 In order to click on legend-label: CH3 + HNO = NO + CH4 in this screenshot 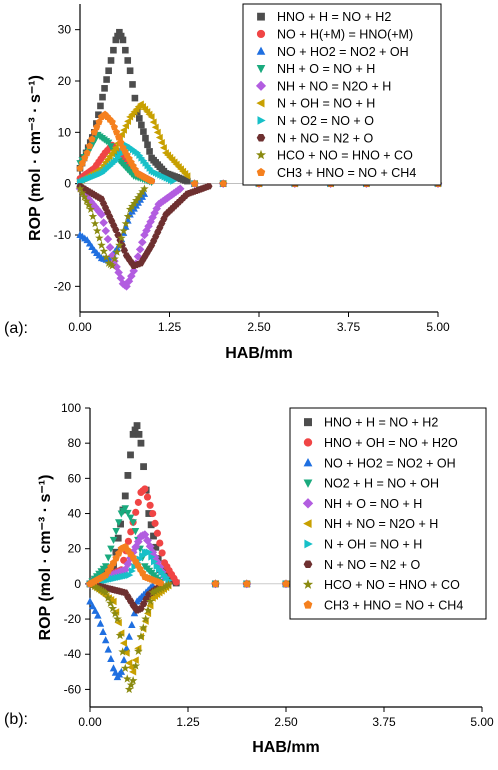, I will do `click(346, 173)`.